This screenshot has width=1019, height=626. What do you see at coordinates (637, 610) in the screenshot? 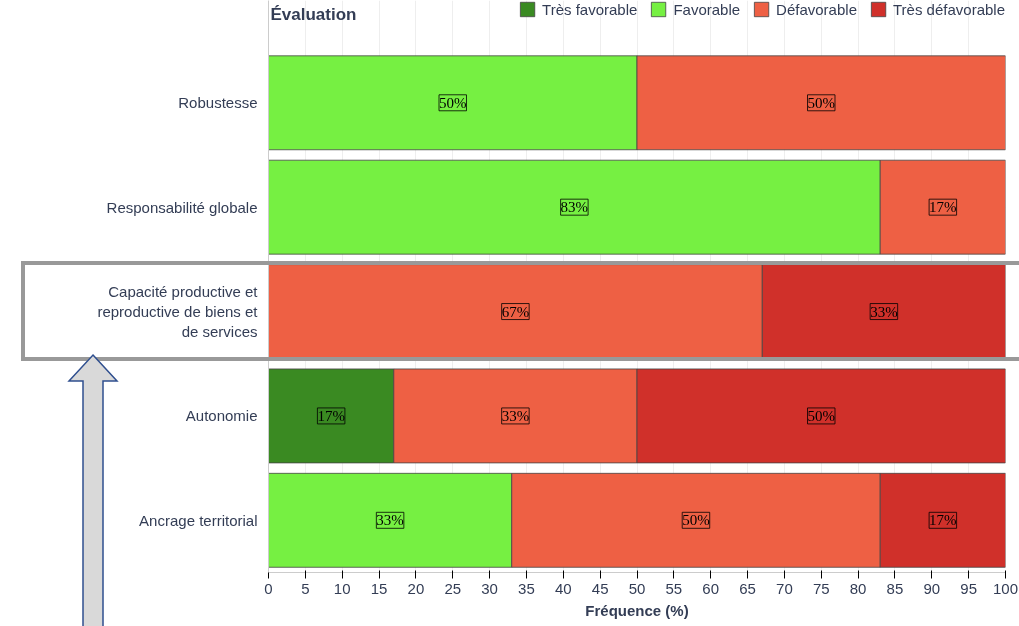
I see `x-axis-title: Fréquence (%)` at bounding box center [637, 610].